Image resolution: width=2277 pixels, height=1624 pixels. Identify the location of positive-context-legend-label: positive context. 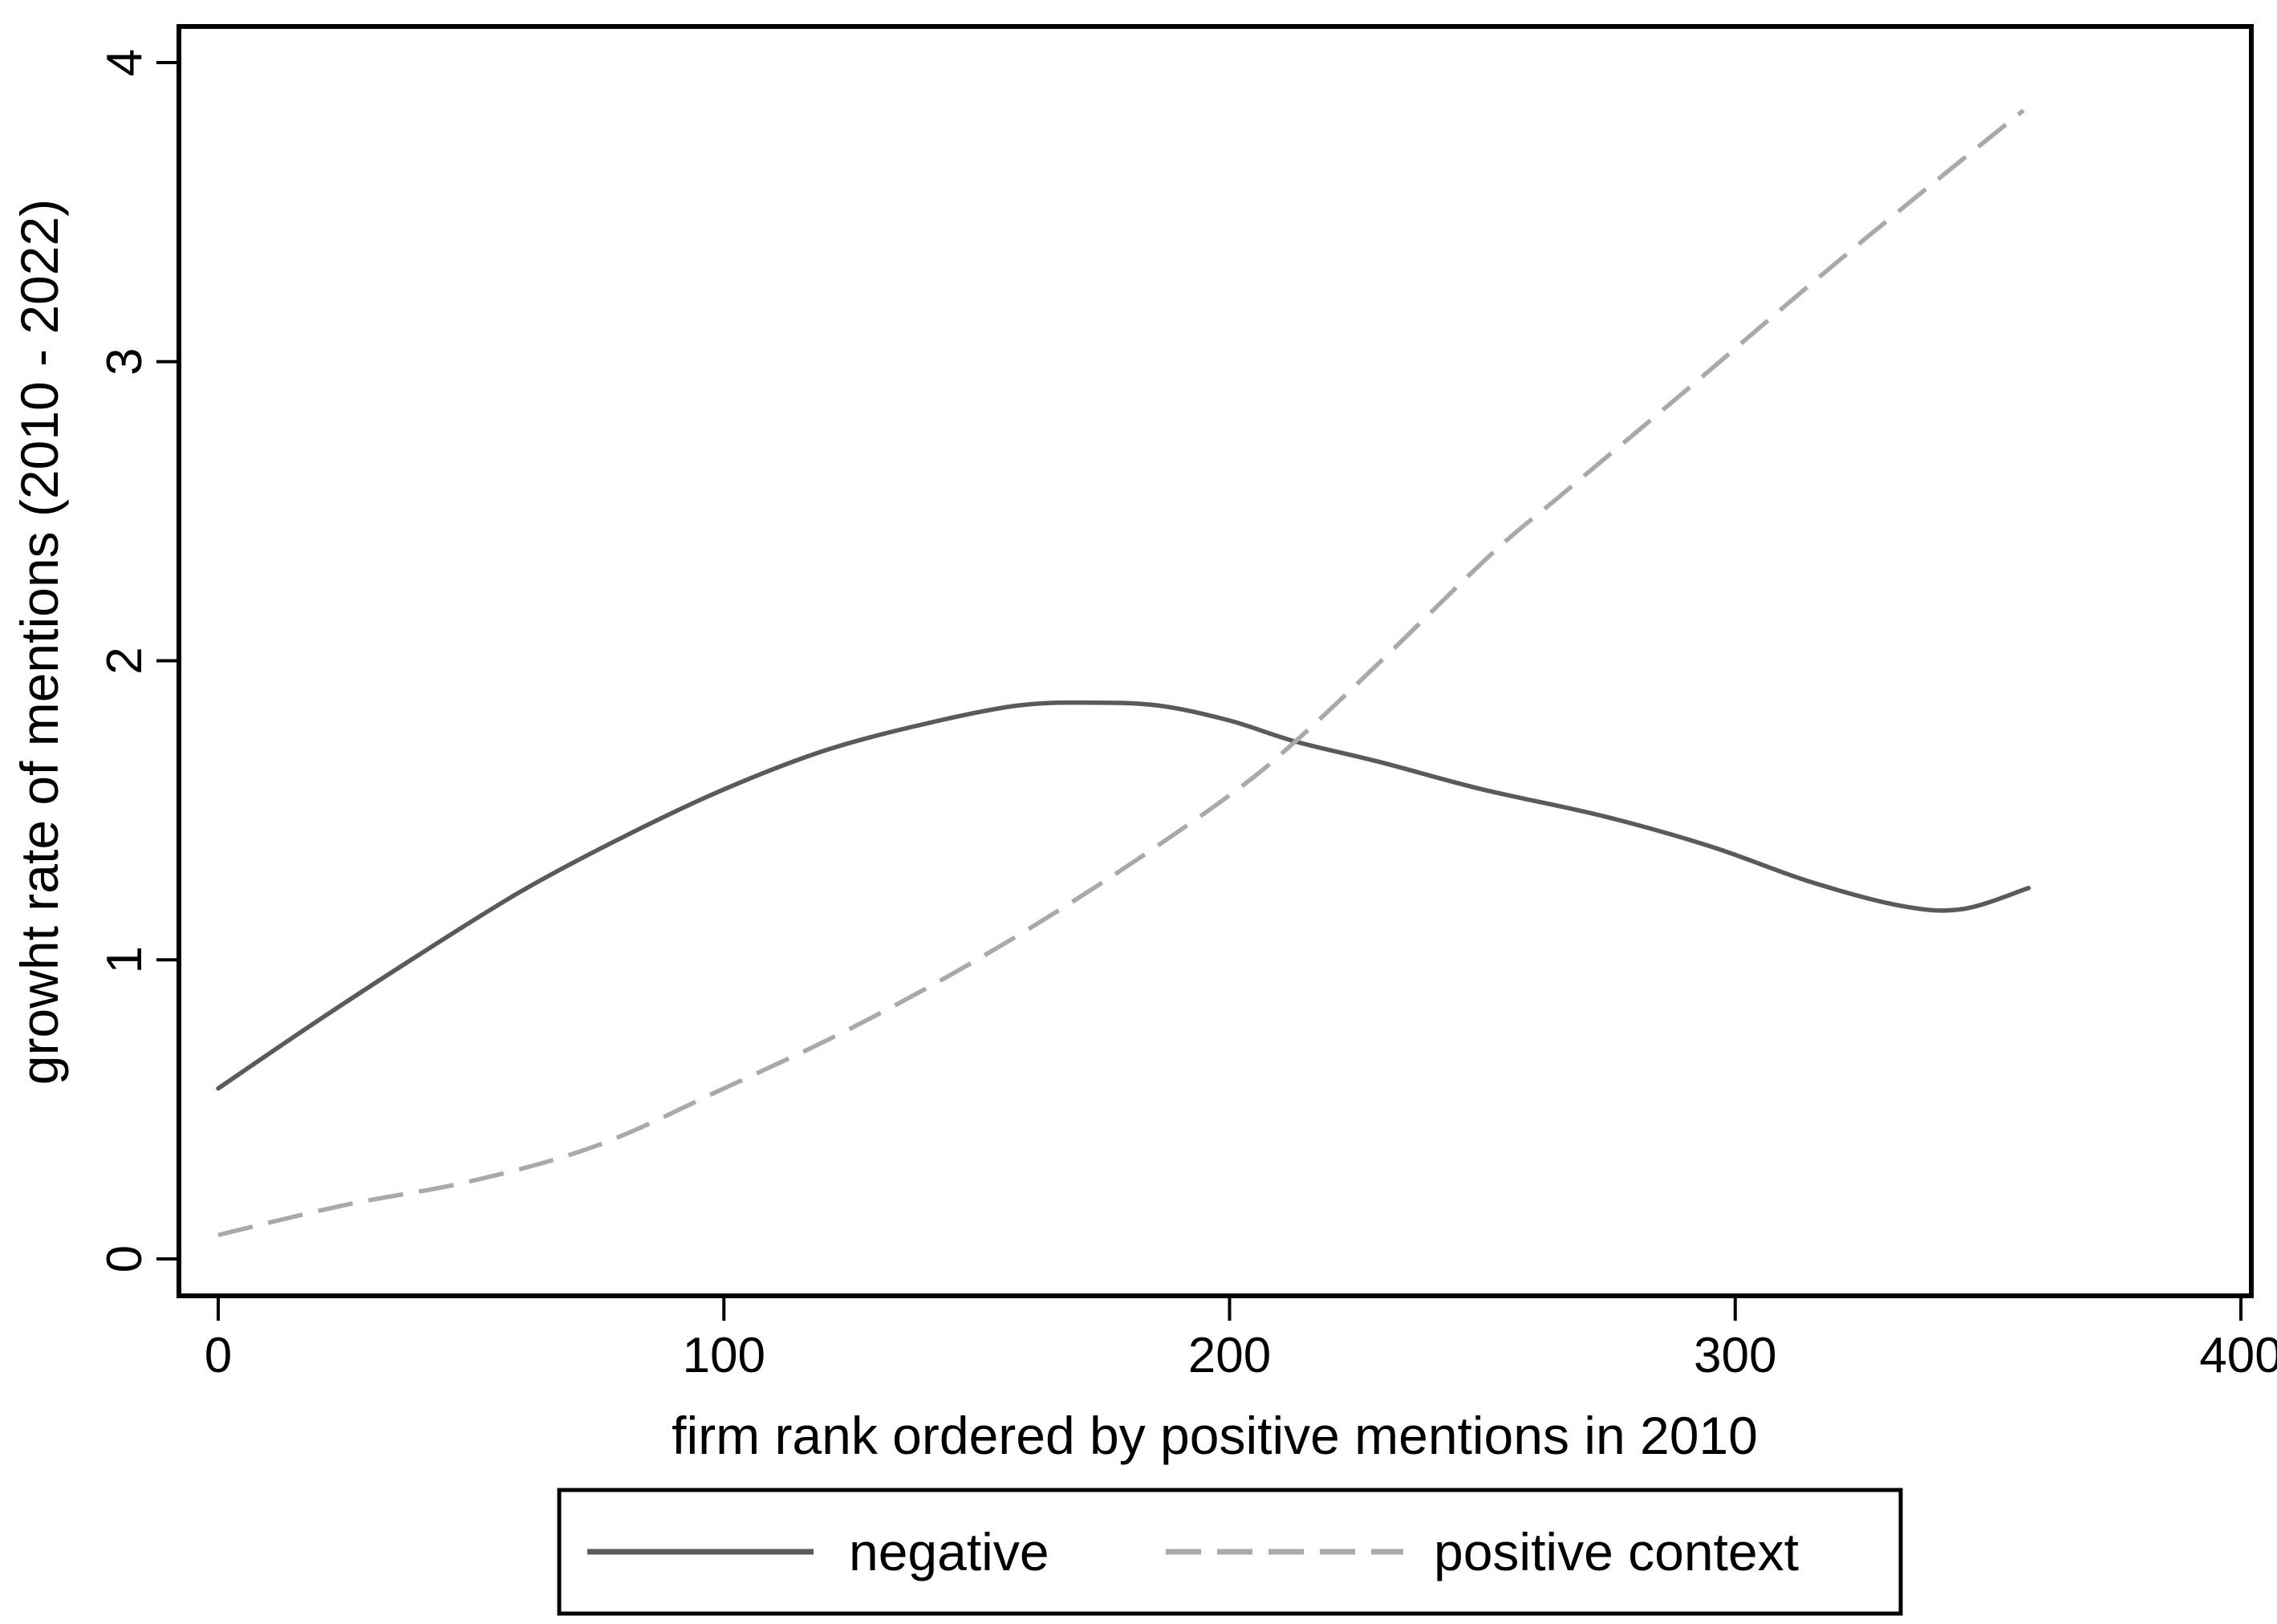
(1616, 1551).